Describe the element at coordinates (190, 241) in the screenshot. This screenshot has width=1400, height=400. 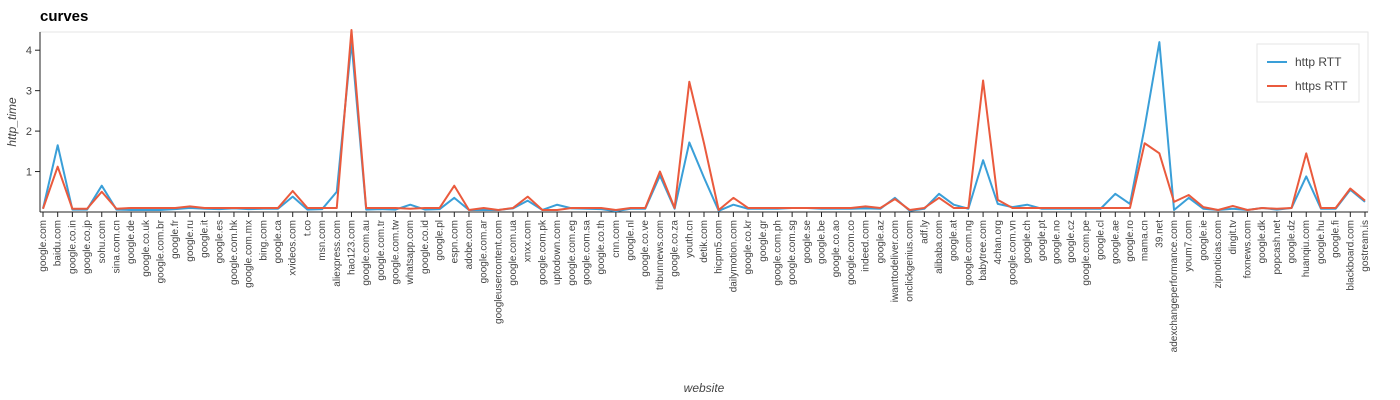
I see `x-tick-label: google.ru` at that location.